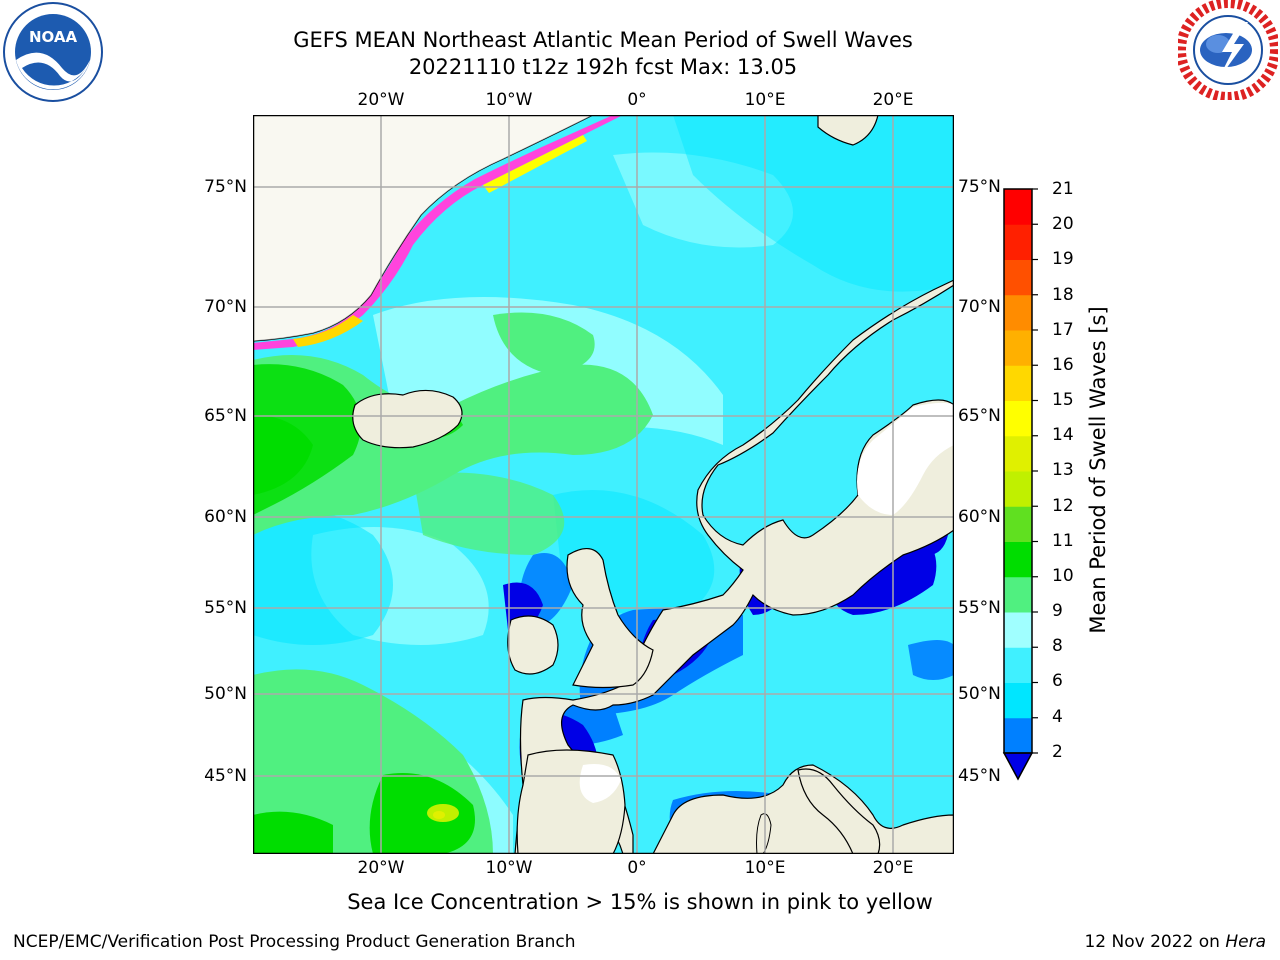  Describe the element at coordinates (407, 419) in the screenshot. I see `iceland-land` at that location.